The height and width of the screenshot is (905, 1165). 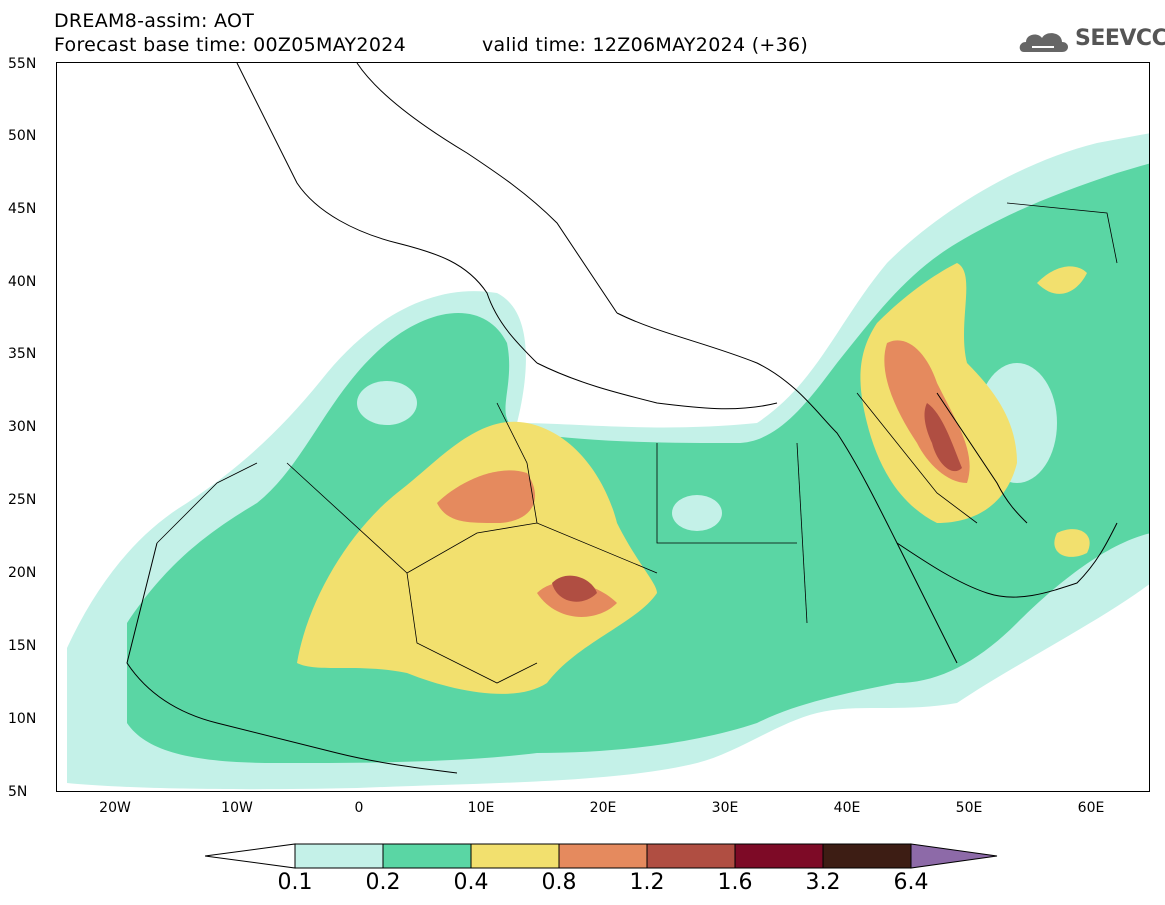 What do you see at coordinates (22, 719) in the screenshot?
I see `lat-label-10n: 10N` at bounding box center [22, 719].